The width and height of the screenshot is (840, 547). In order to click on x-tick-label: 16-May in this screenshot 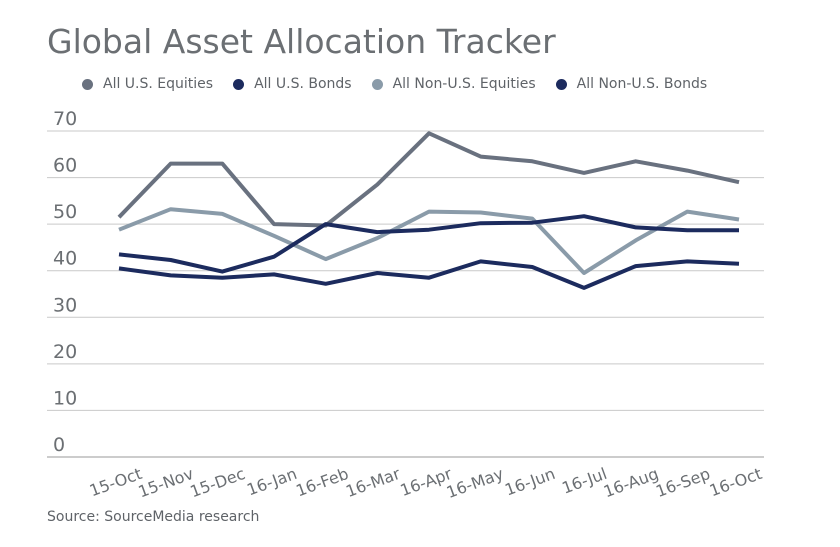, I will do `click(475, 483)`.